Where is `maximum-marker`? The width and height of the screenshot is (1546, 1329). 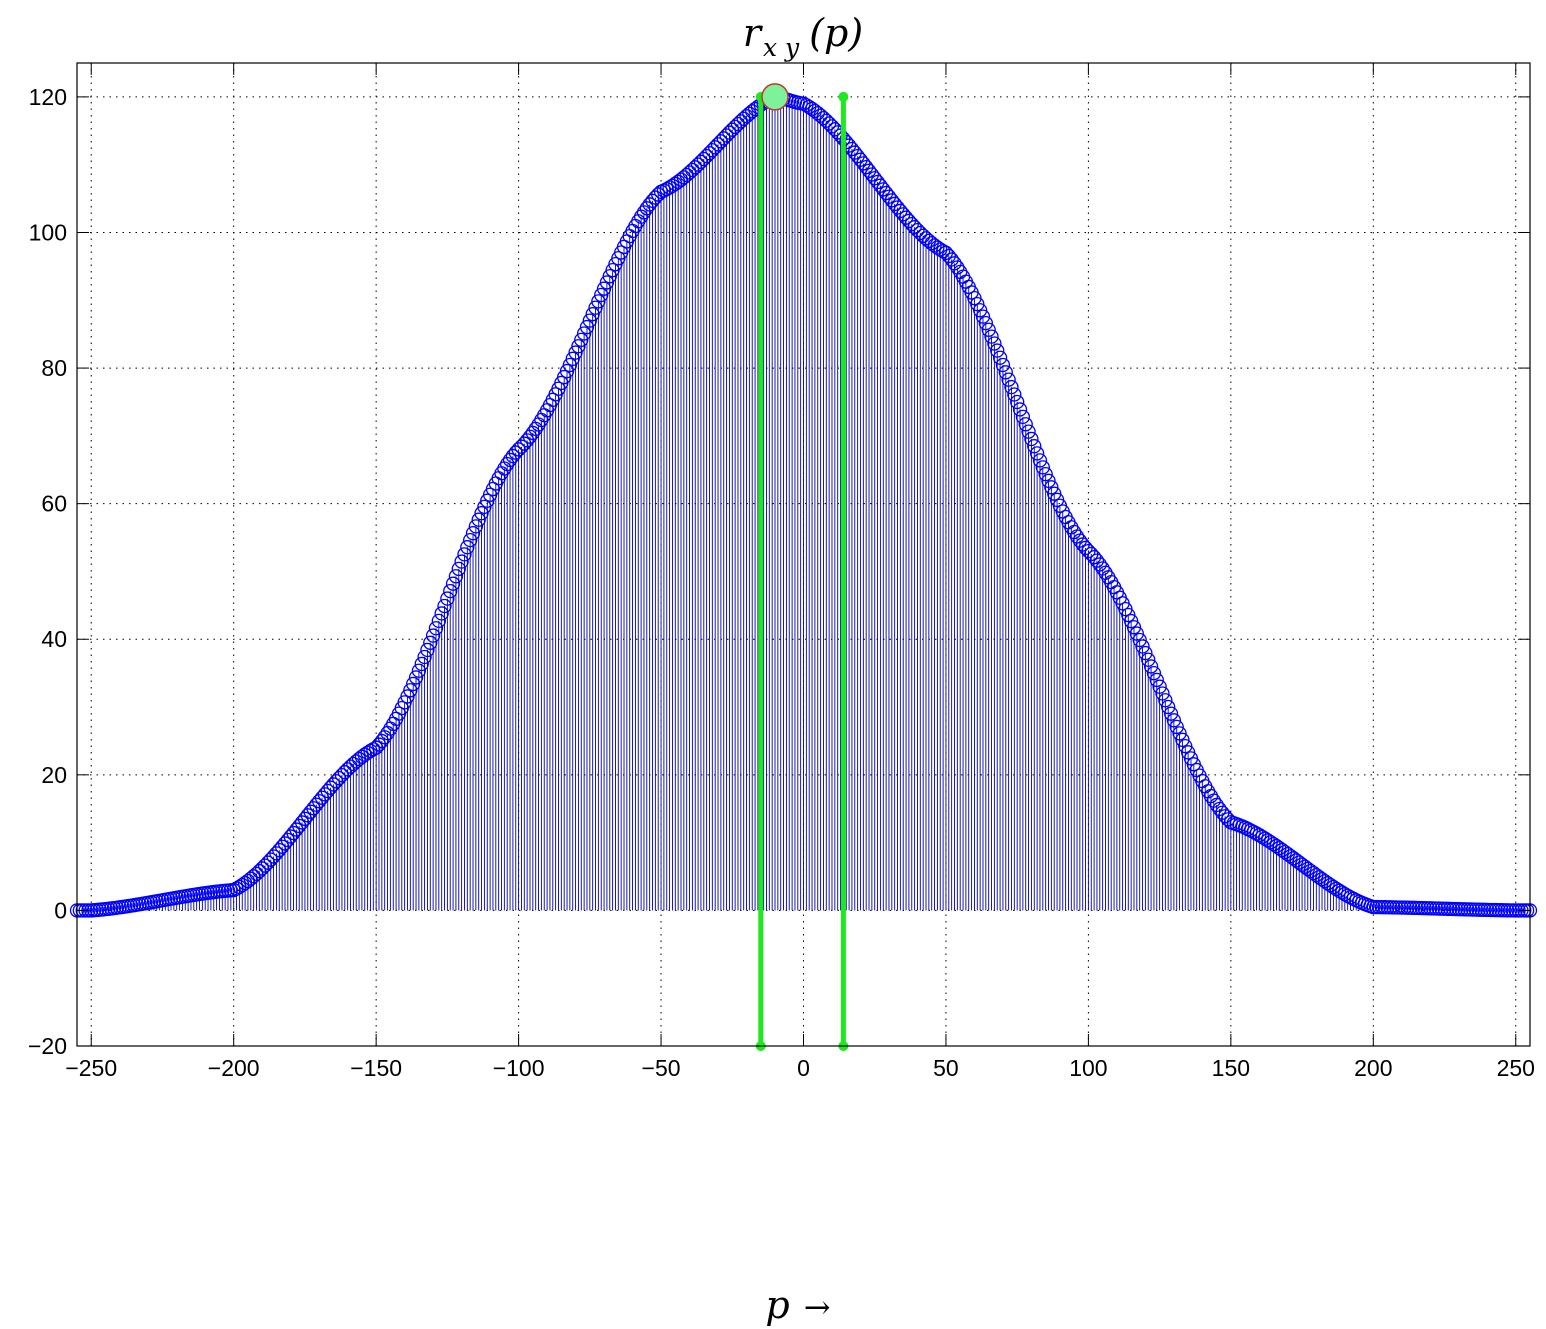
maximum-marker is located at coordinates (775, 97).